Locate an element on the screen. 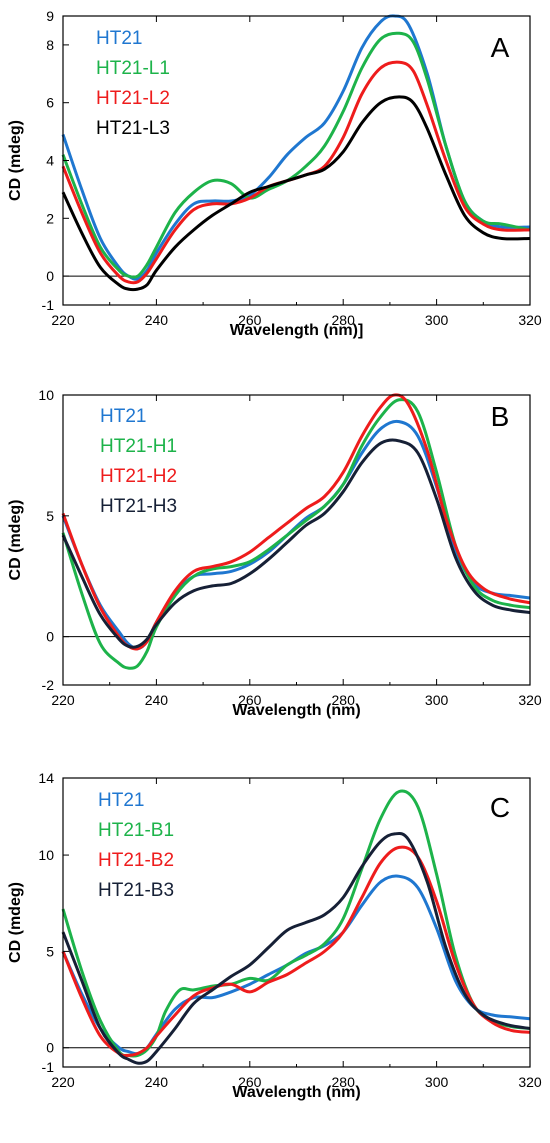  legend: HT21 HT21-H1 HT21-H2 HT21-H3 is located at coordinates (138, 461).